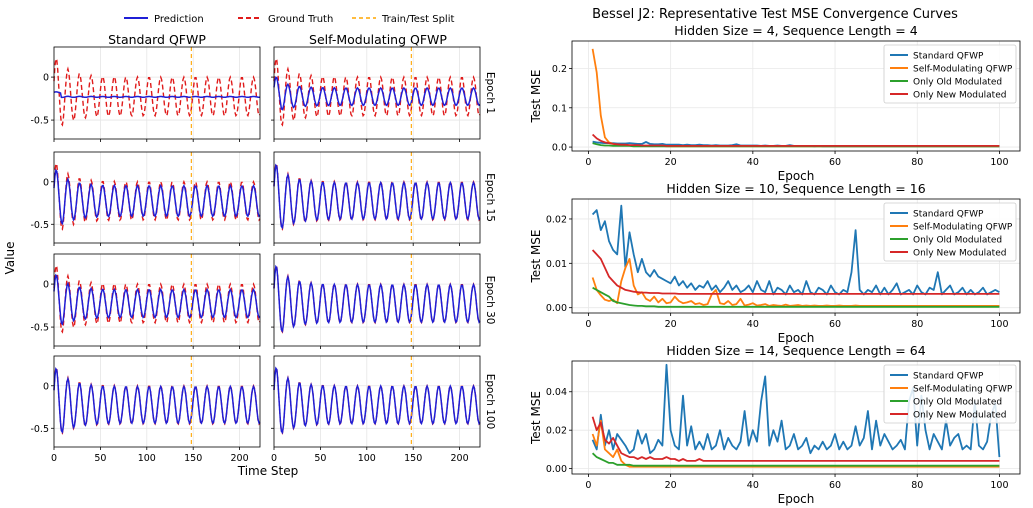  I want to click on left-y-axis-label: Value, so click(10, 258).